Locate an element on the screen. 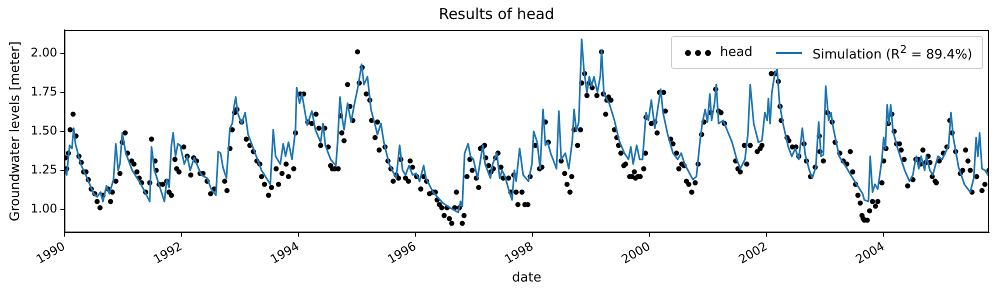 This screenshot has height=290, width=998. chart-title: Results of head is located at coordinates (496, 13).